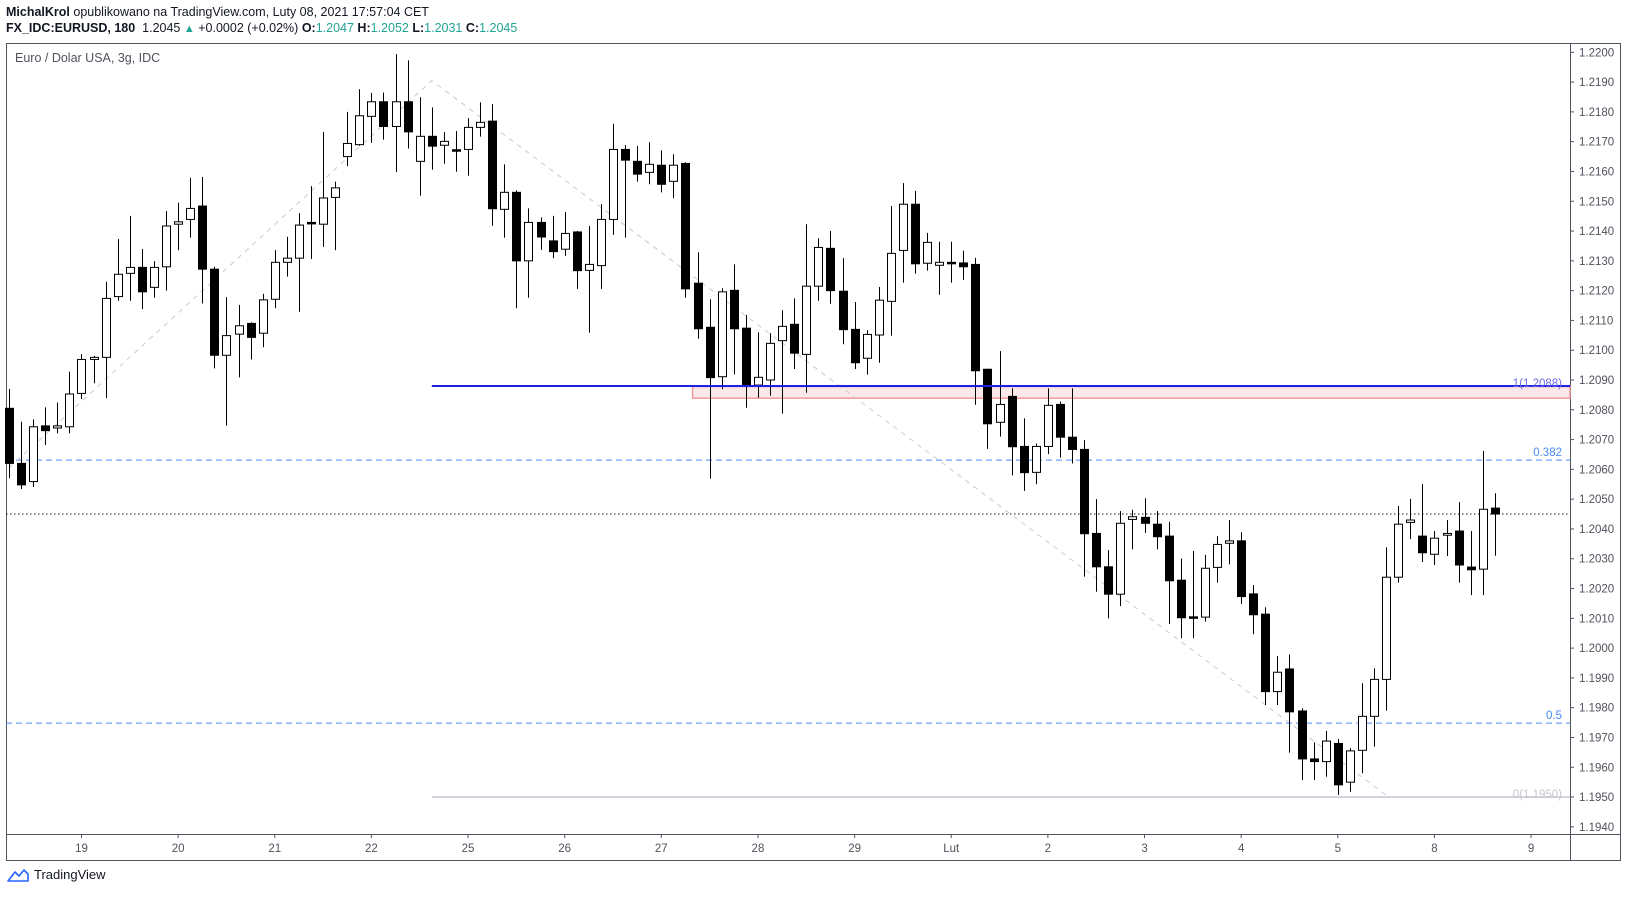 Image resolution: width=1627 pixels, height=898 pixels. Describe the element at coordinates (56, 874) in the screenshot. I see `tradingview-logo: TradingView` at that location.